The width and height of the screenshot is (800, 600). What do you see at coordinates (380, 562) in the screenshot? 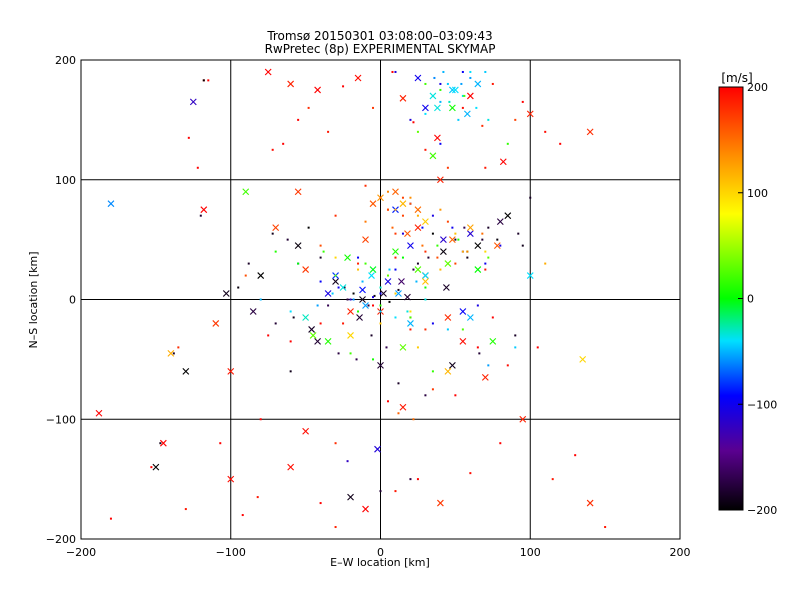
I see `x-axis-label: E–W location [km]` at bounding box center [380, 562].